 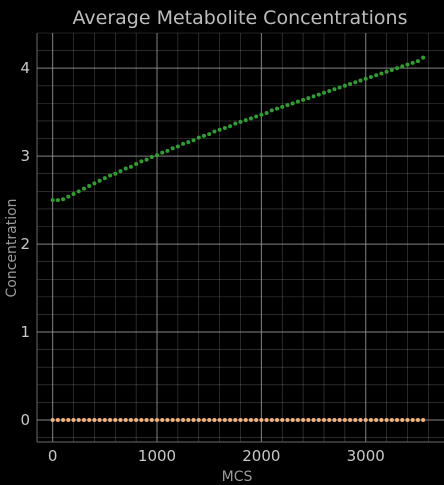 I want to click on y-tick-label: 4, so click(x=25, y=68).